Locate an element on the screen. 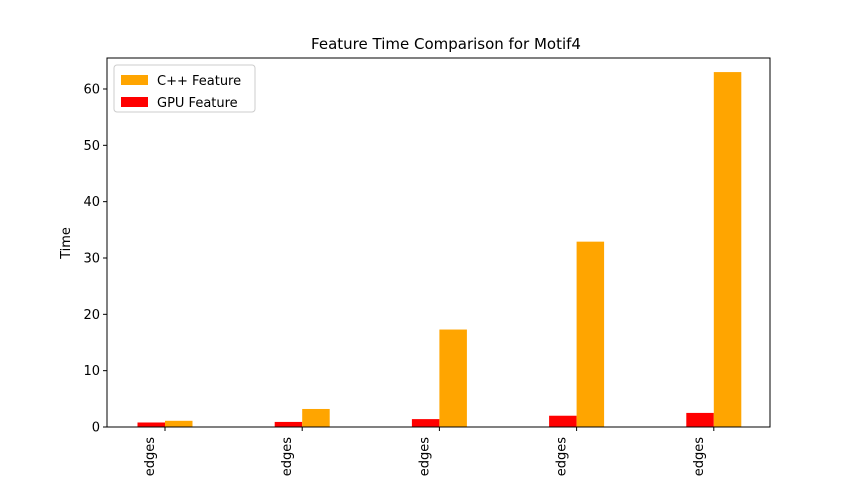 Image resolution: width=856 pixels, height=484 pixels. y-tick-label: 10 is located at coordinates (91, 371).